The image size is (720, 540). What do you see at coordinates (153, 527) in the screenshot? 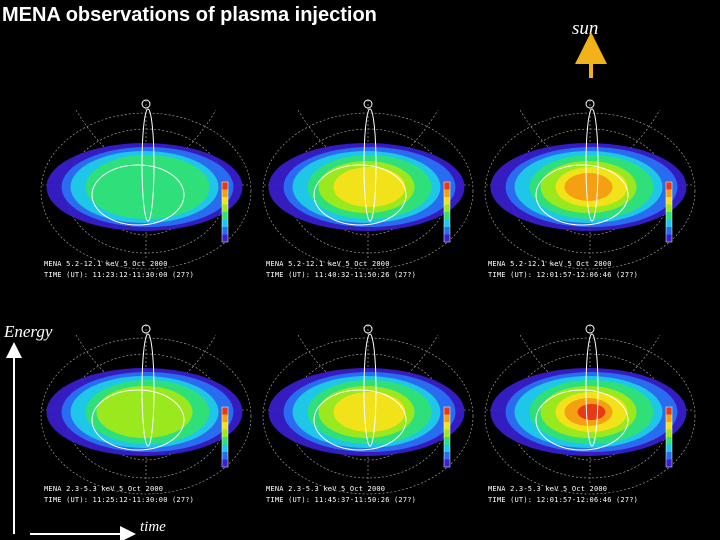
I see `time-axis-label: time` at bounding box center [153, 527].